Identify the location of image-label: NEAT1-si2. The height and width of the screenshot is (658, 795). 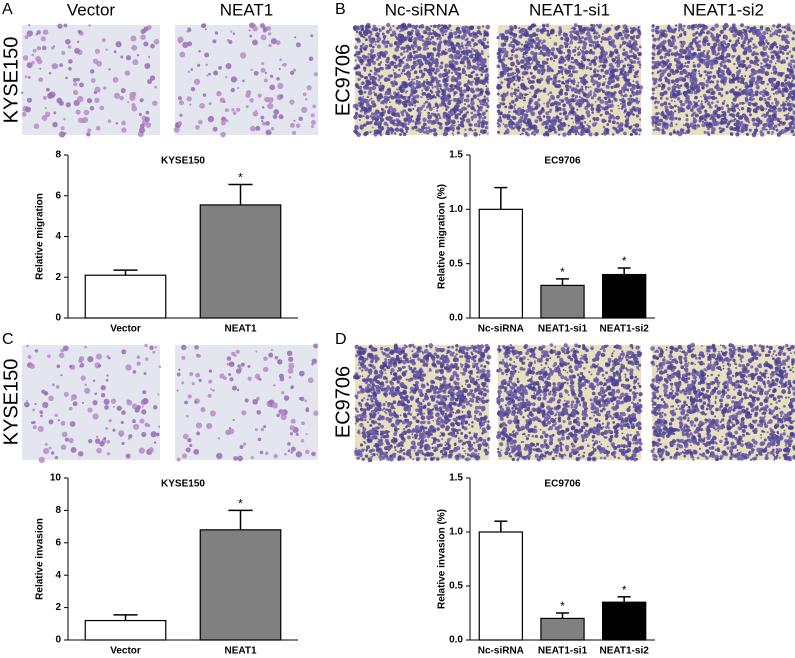
(723, 9).